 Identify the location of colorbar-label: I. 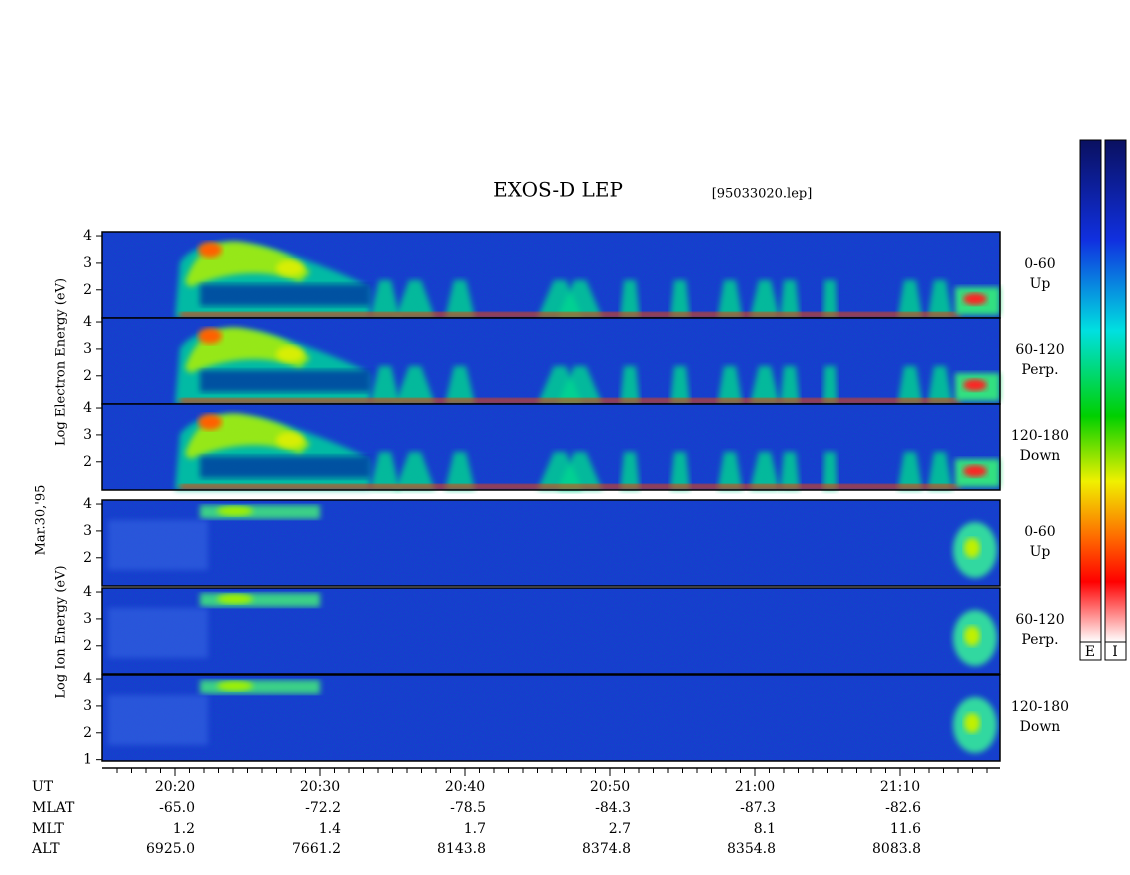
(1115, 652).